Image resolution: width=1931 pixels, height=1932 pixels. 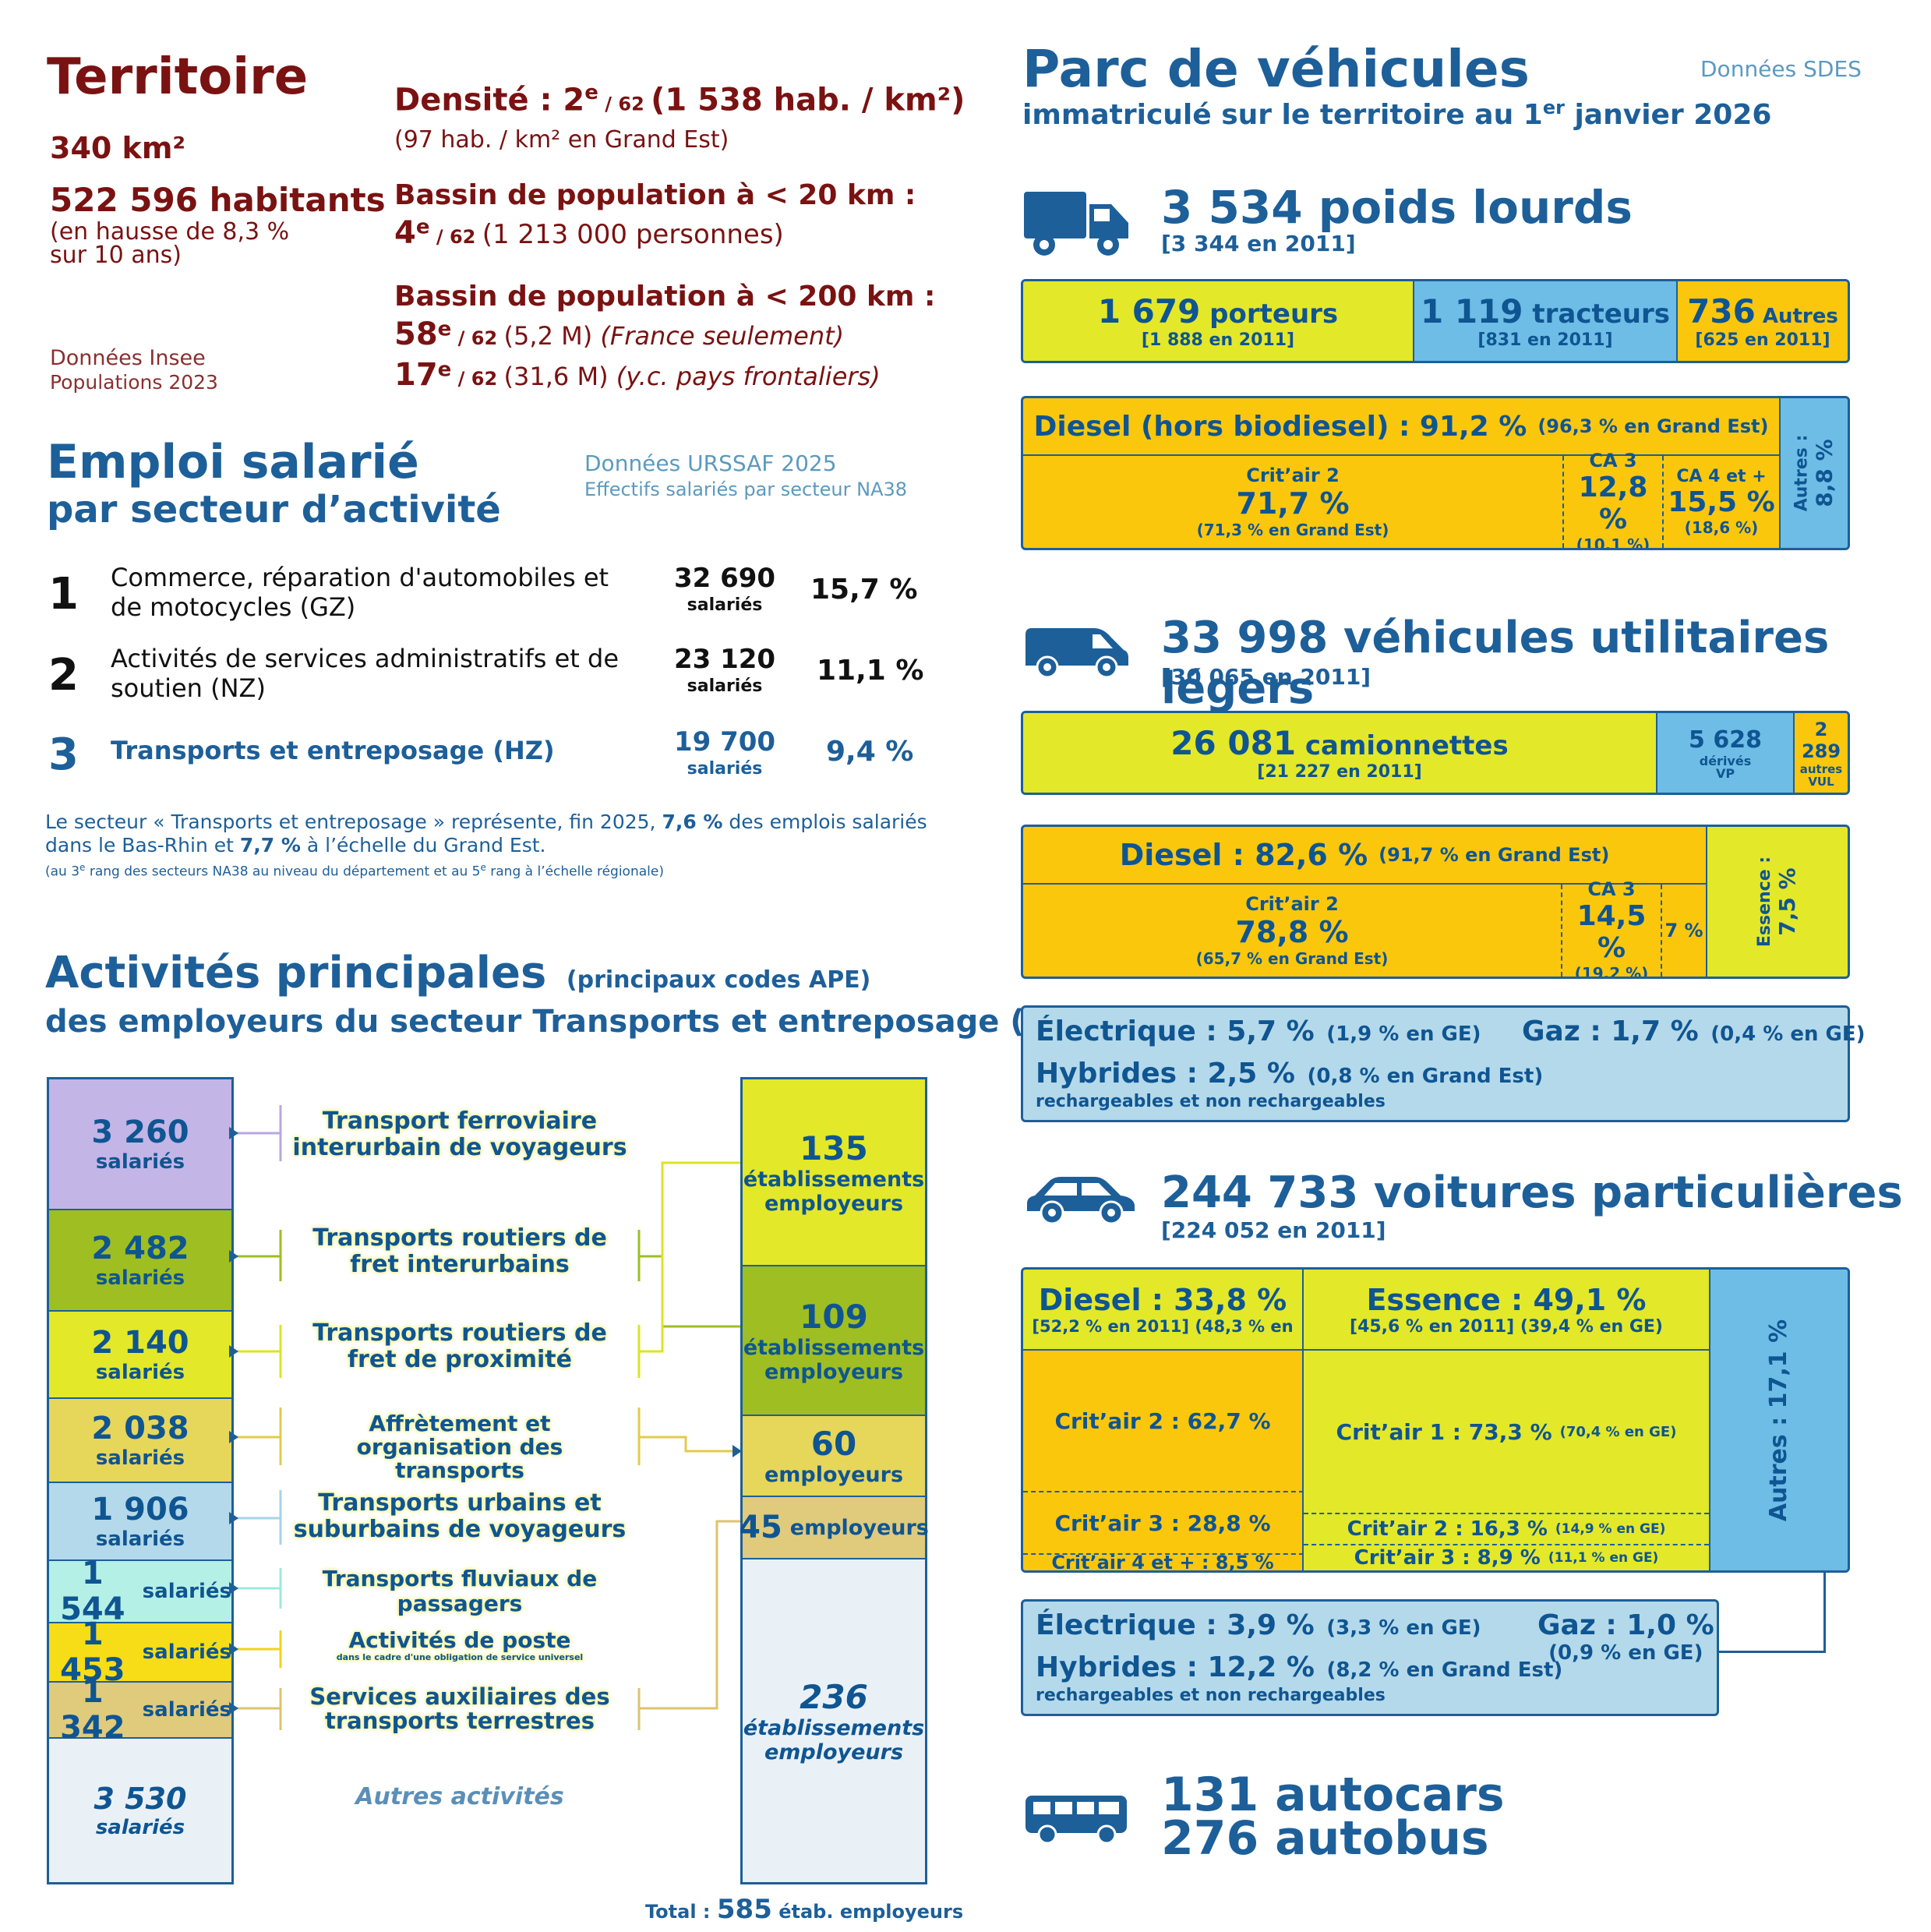 I want to click on activity-label-5a: Transports urbains et, so click(x=460, y=1503).